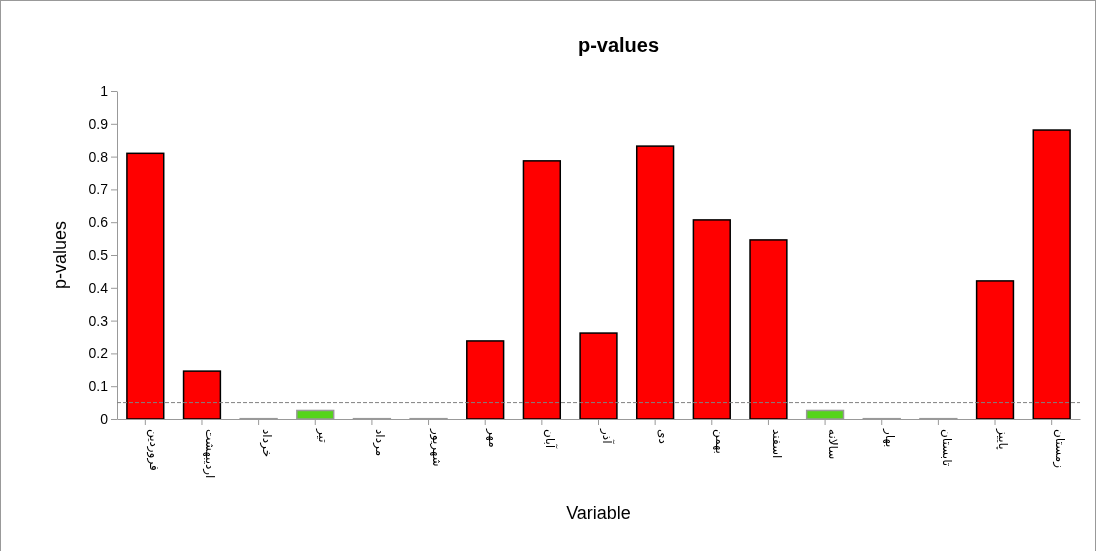 The width and height of the screenshot is (1096, 551). Describe the element at coordinates (618, 45) in the screenshot. I see `chart-title: p-values` at that location.